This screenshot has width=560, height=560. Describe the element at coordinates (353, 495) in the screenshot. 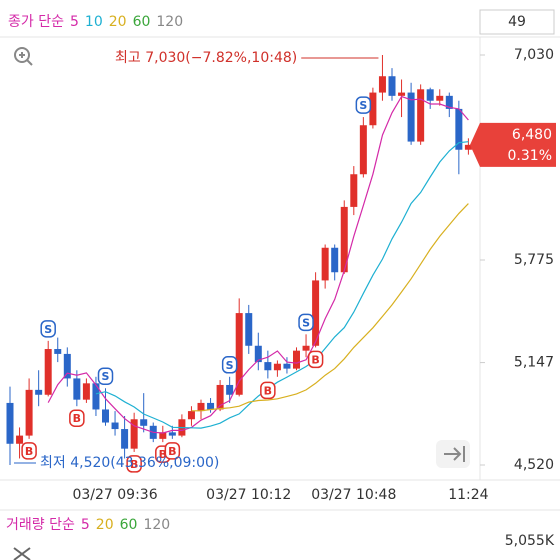

I see `x-tick-label: 03/27 10:48` at that location.